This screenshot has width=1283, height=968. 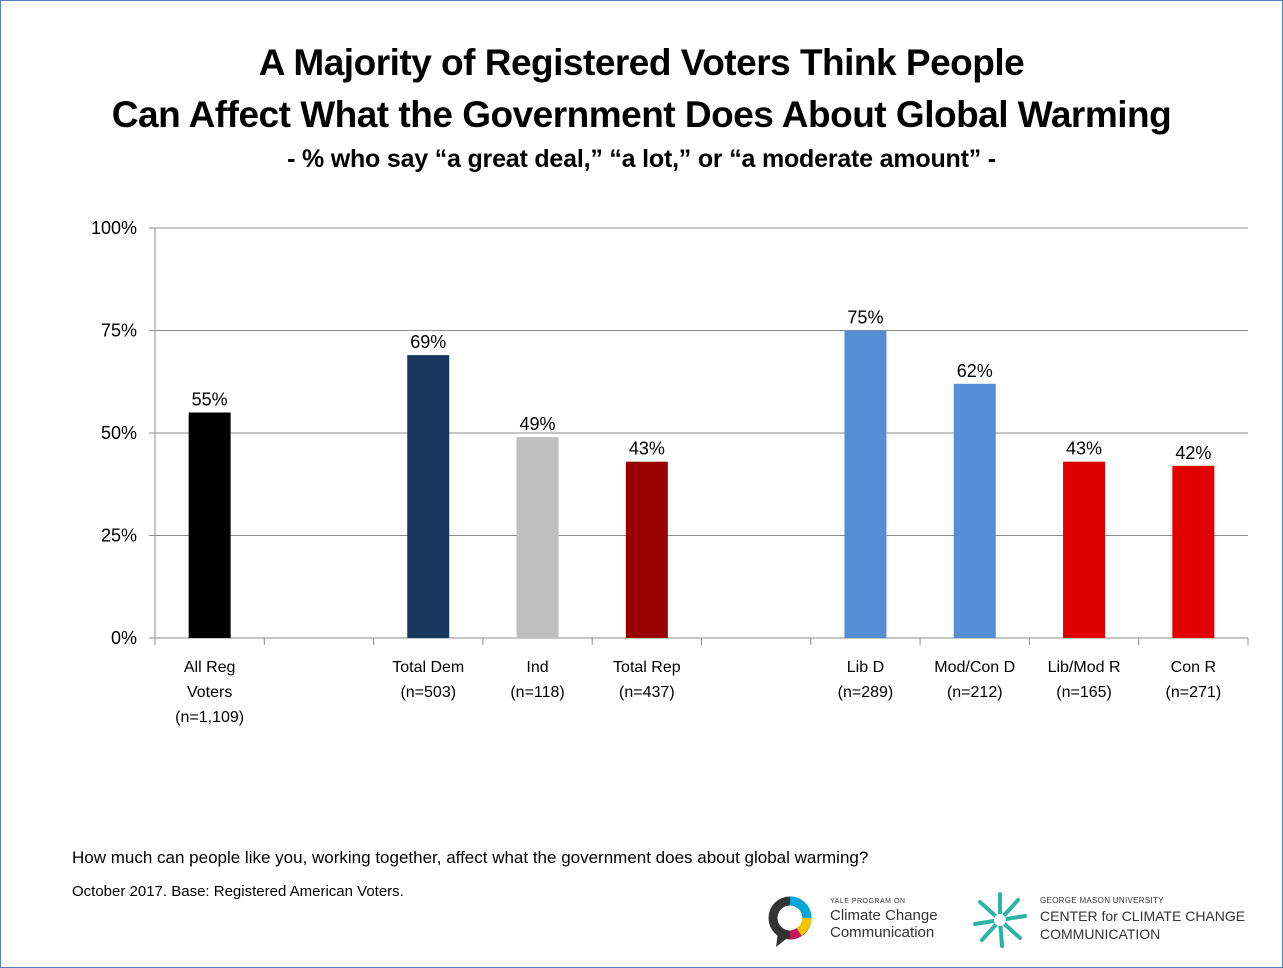 I want to click on y-tick-label: 0%, so click(x=124, y=638).